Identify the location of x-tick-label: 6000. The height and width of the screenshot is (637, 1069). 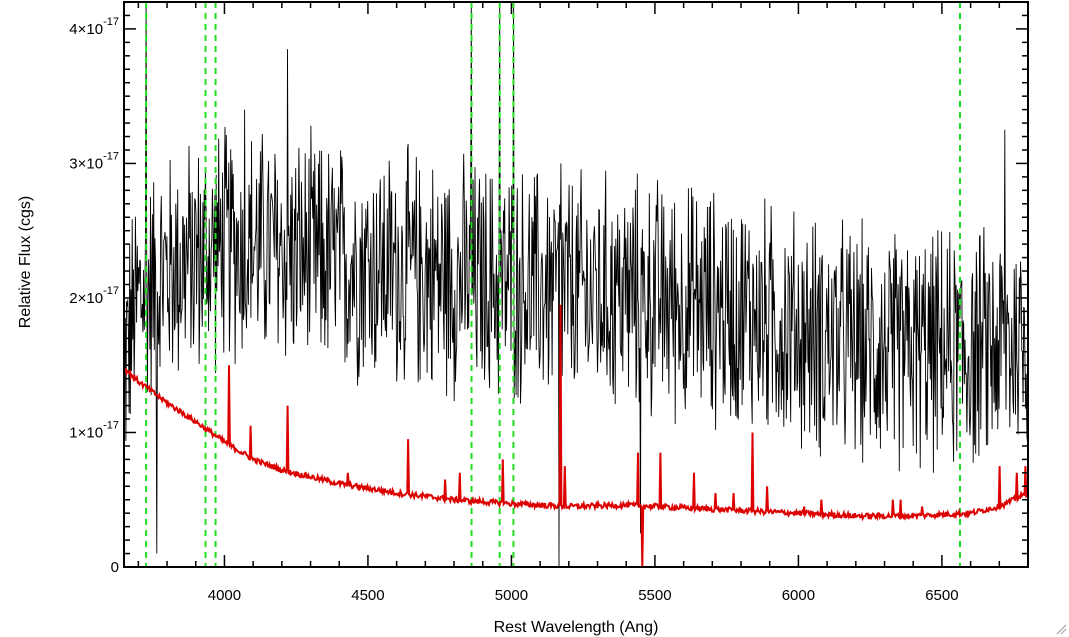
(798, 595).